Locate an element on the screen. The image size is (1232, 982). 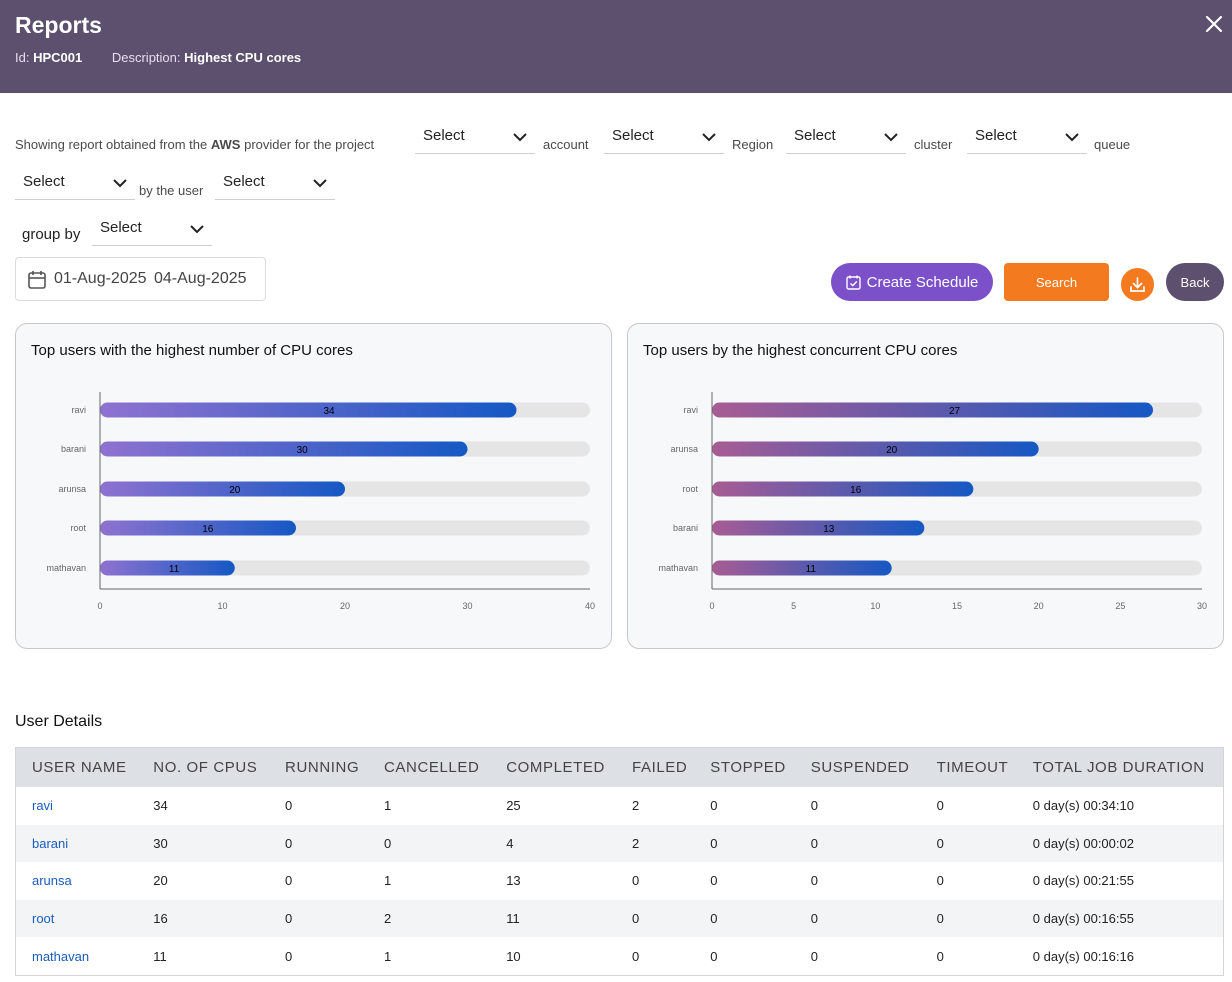
table-cell: 30 is located at coordinates (160, 843).